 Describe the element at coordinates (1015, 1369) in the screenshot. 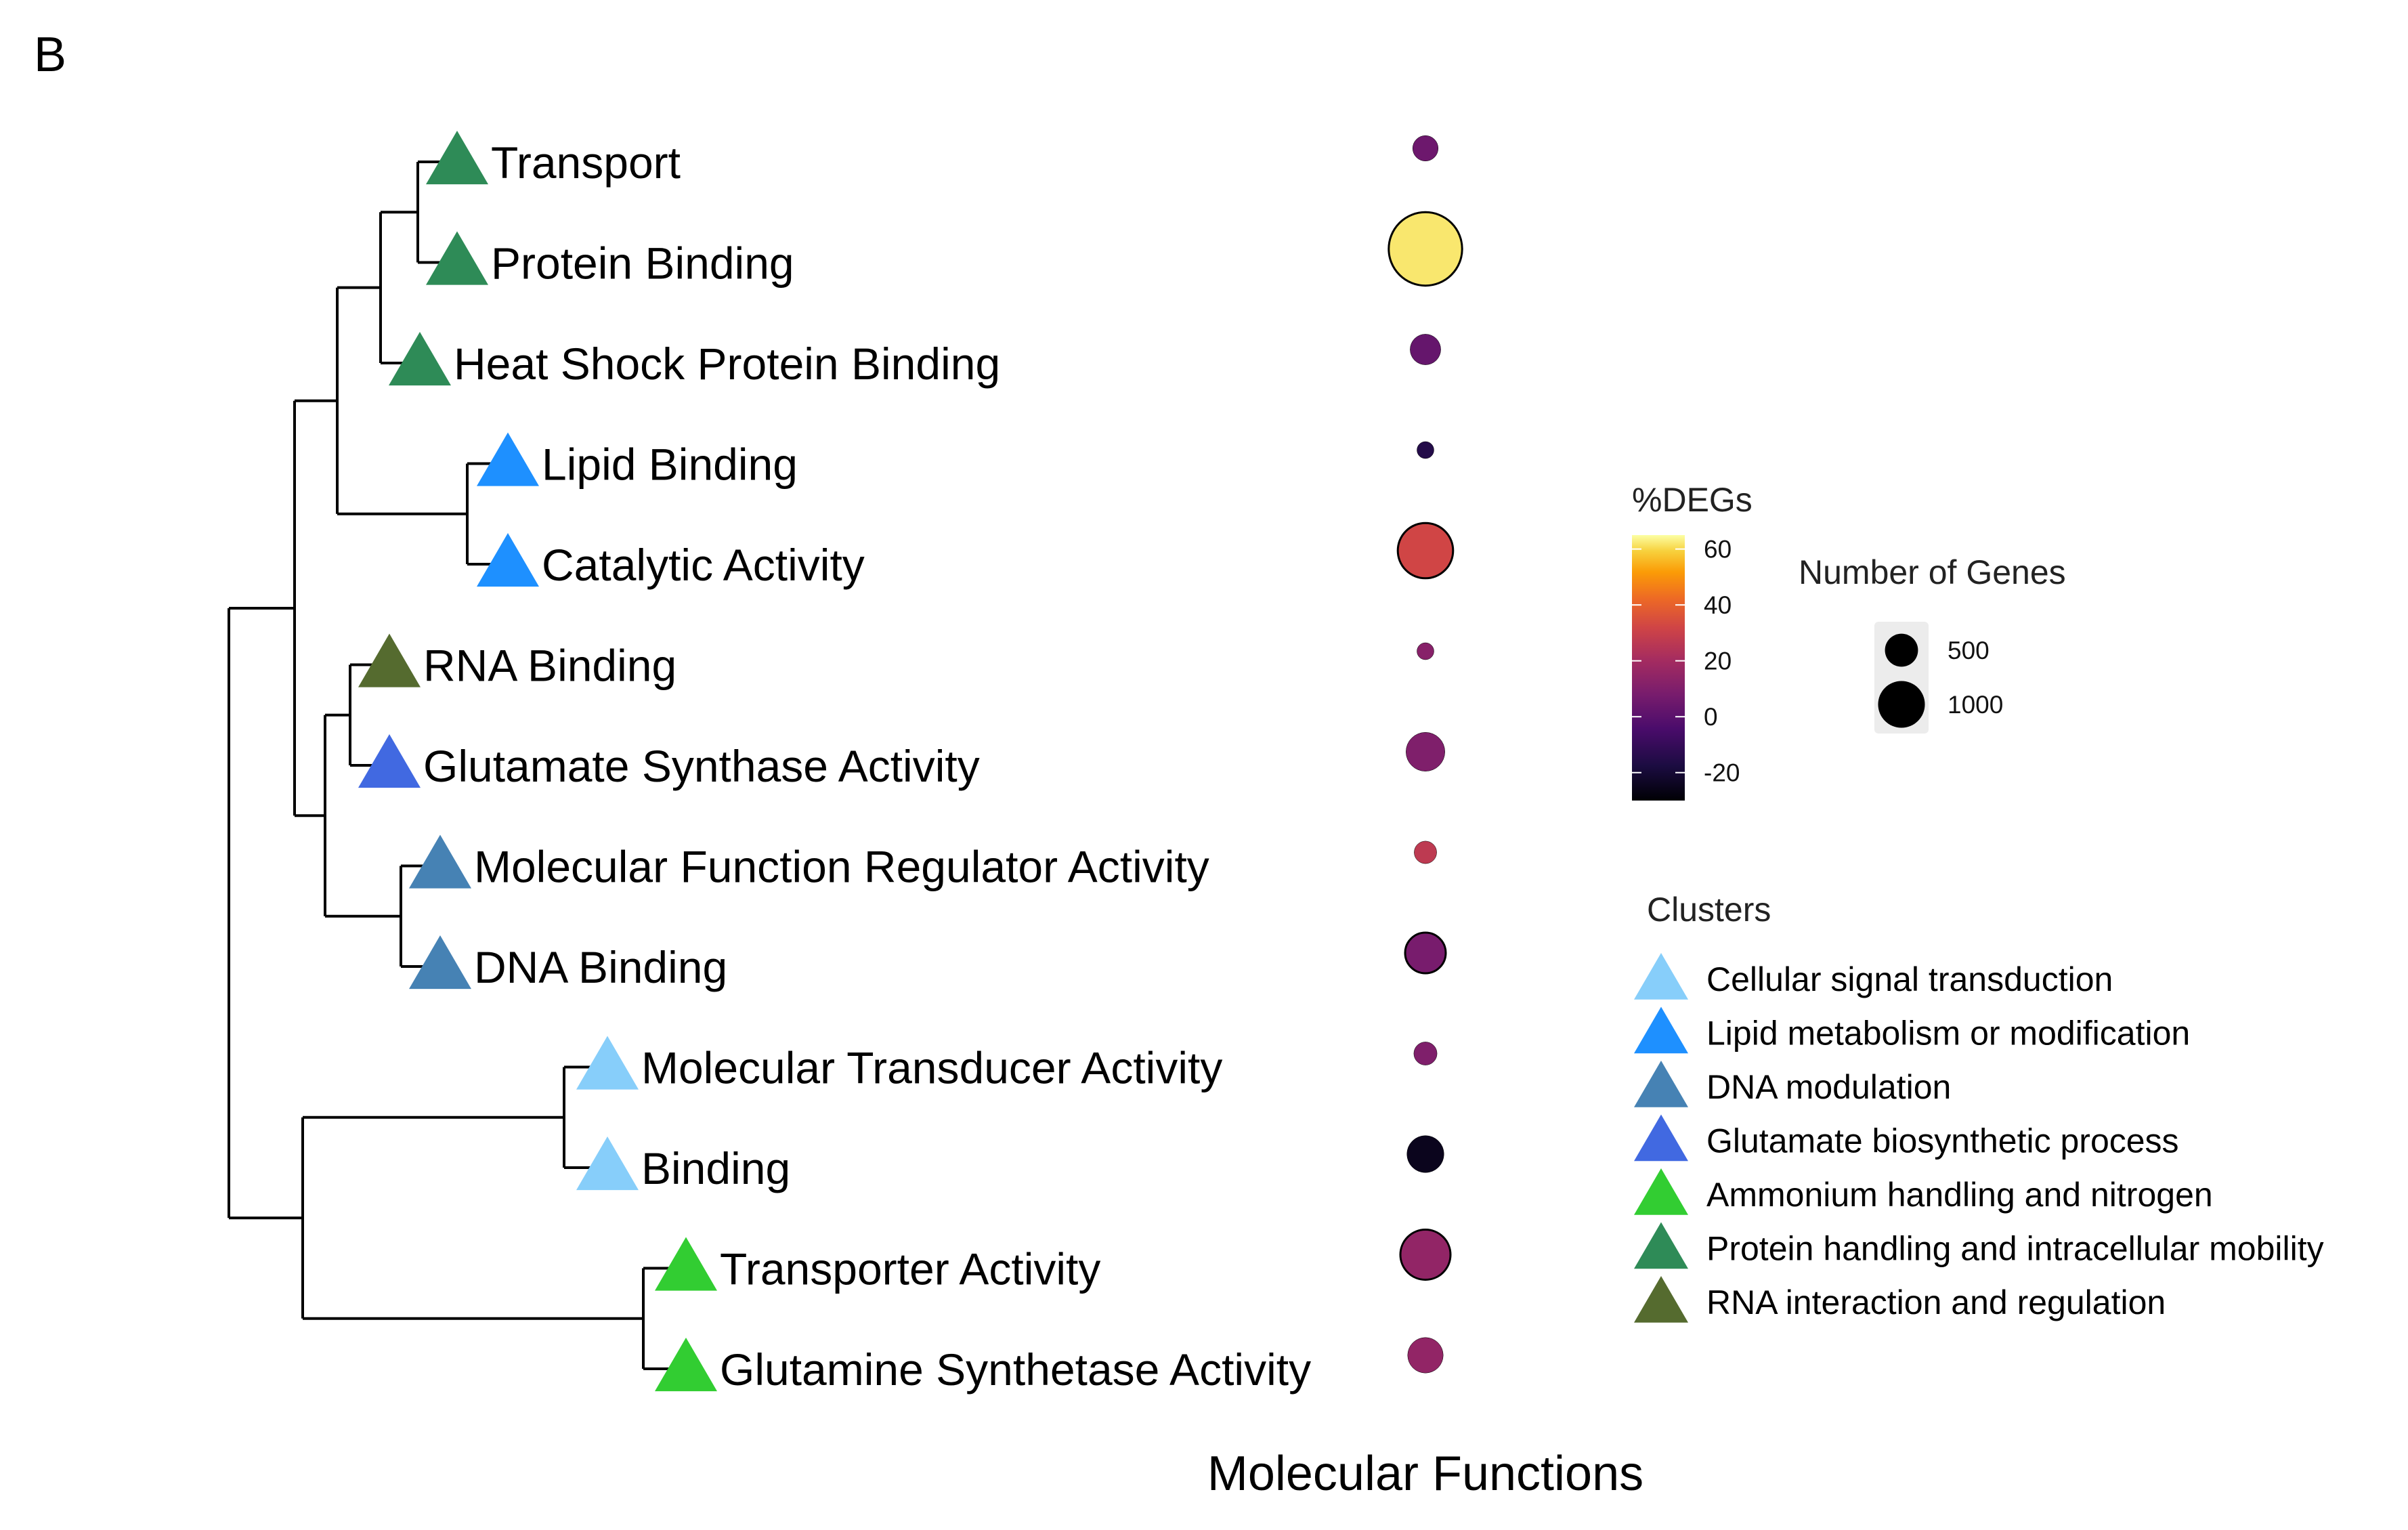

I see `leaf-label-glutamine-synthetase-activity: Glutamine Synthetase Activity` at that location.